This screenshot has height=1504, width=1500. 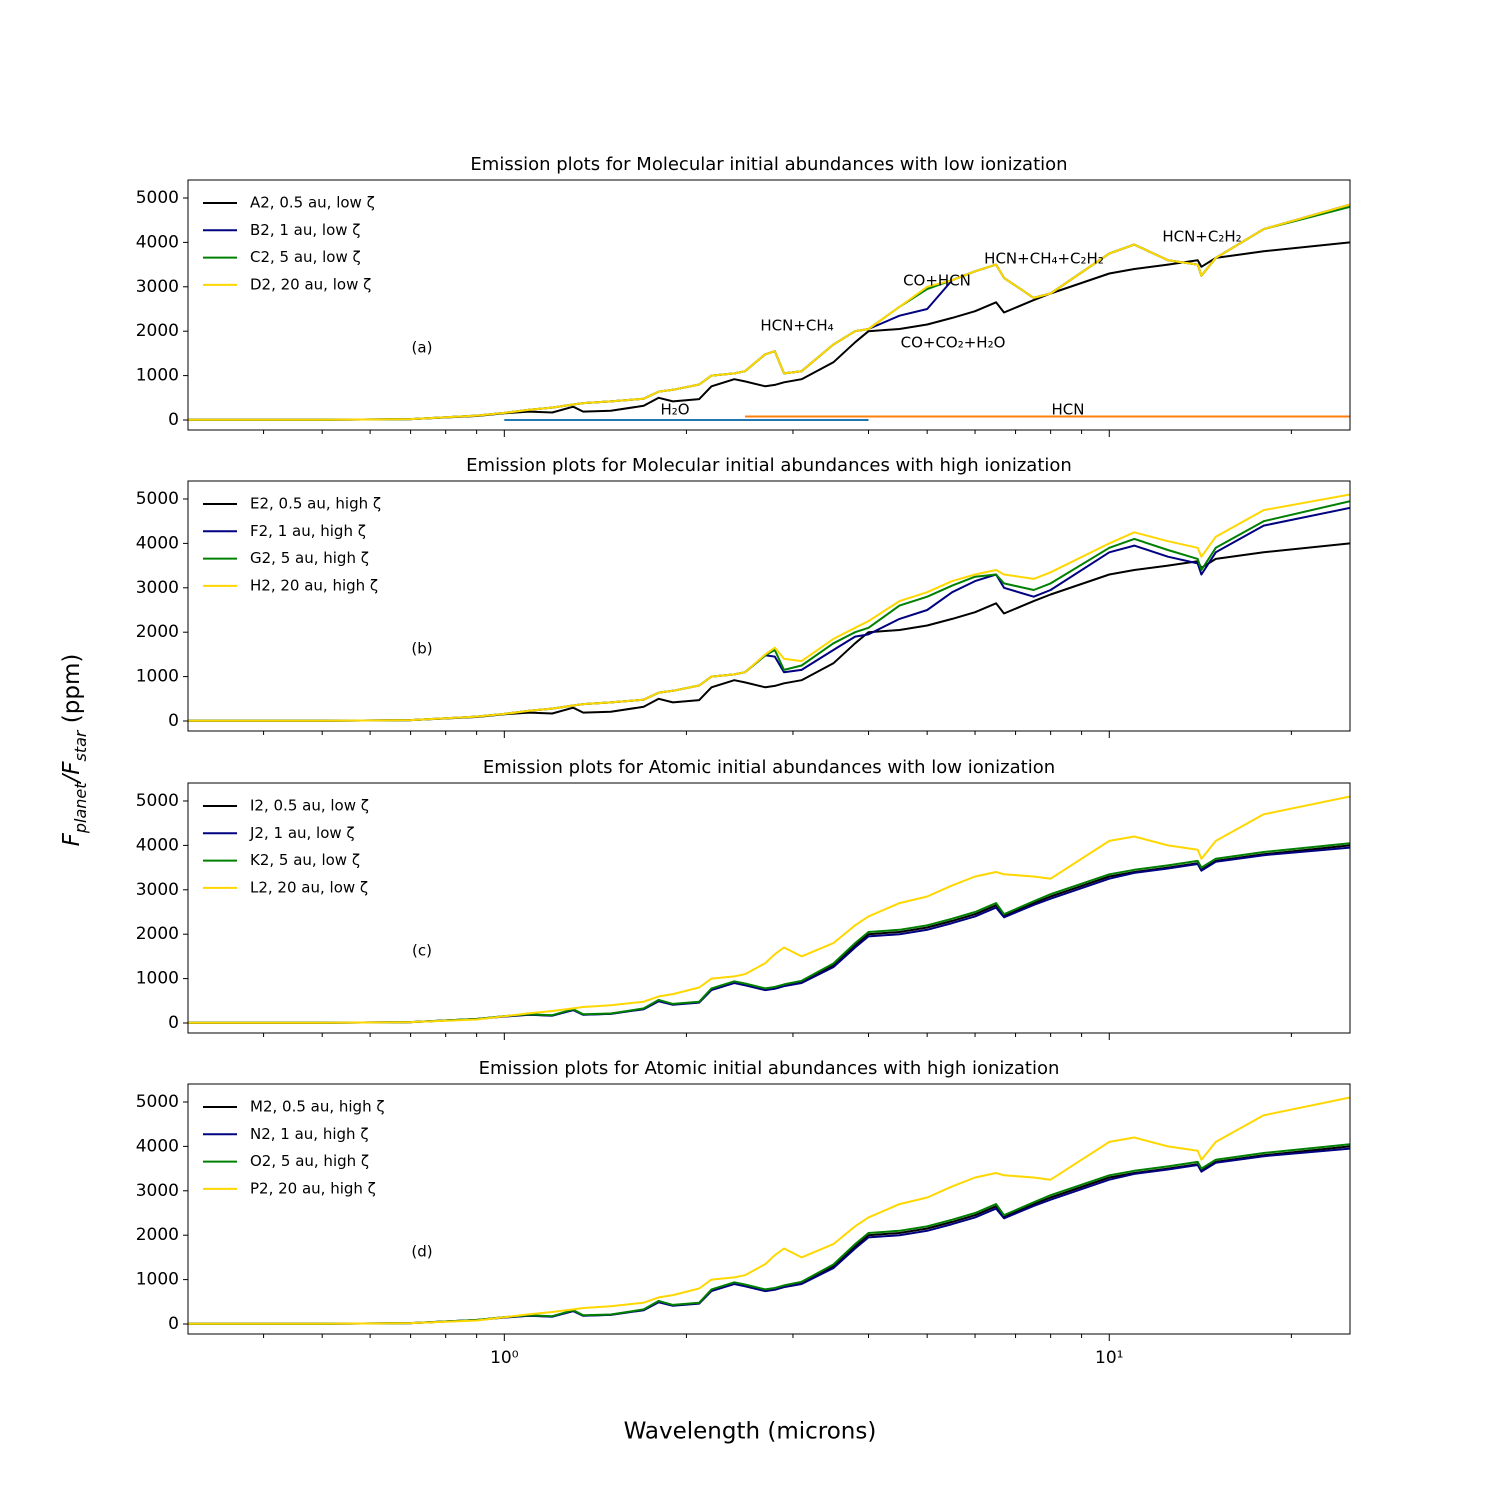 What do you see at coordinates (305, 860) in the screenshot?
I see `legend-label: K2, 5 au, low ζ` at bounding box center [305, 860].